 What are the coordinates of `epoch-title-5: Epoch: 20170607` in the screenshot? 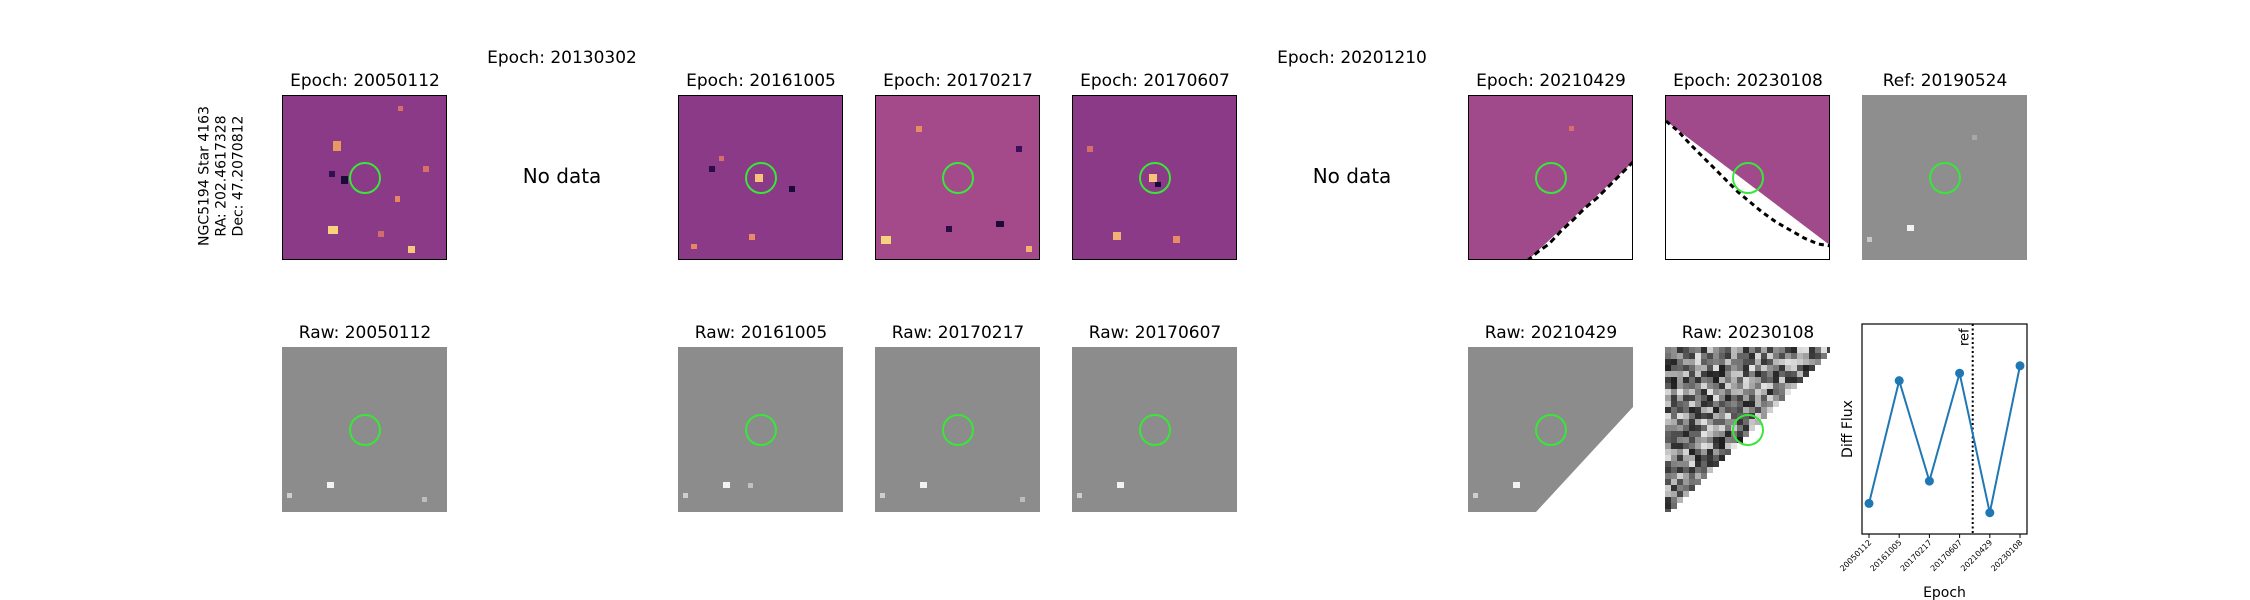 It's located at (1155, 81).